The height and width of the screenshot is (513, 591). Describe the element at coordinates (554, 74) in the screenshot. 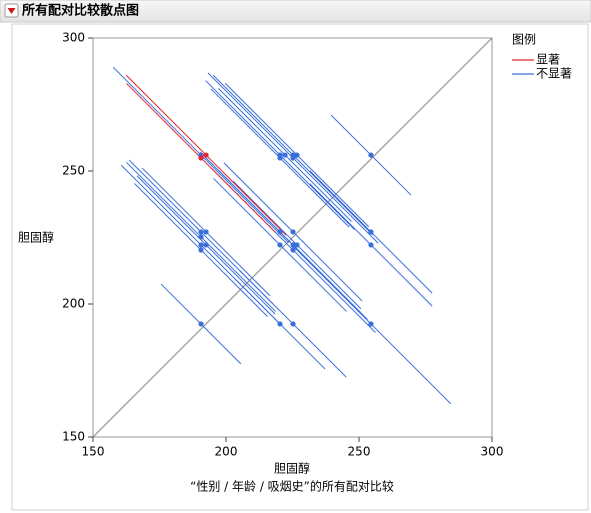

I see `legend-label: 不显著` at that location.